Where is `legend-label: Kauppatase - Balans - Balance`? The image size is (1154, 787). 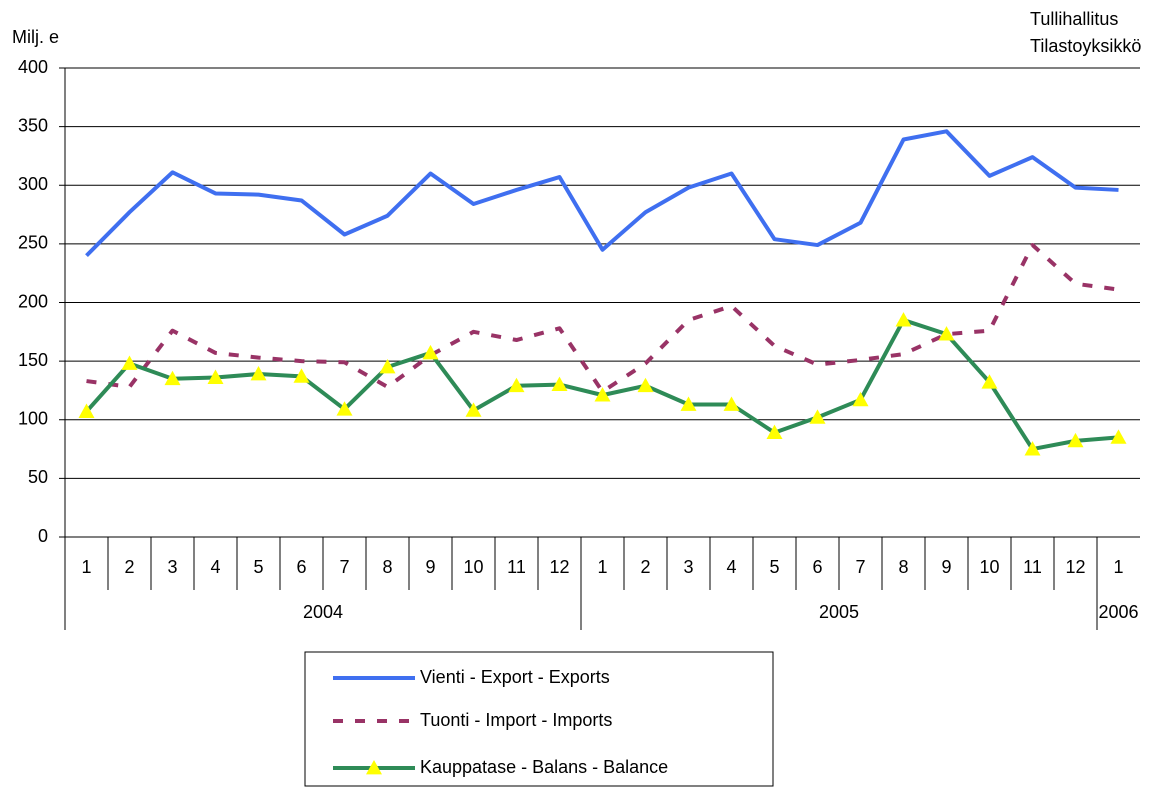 legend-label: Kauppatase - Balans - Balance is located at coordinates (544, 767).